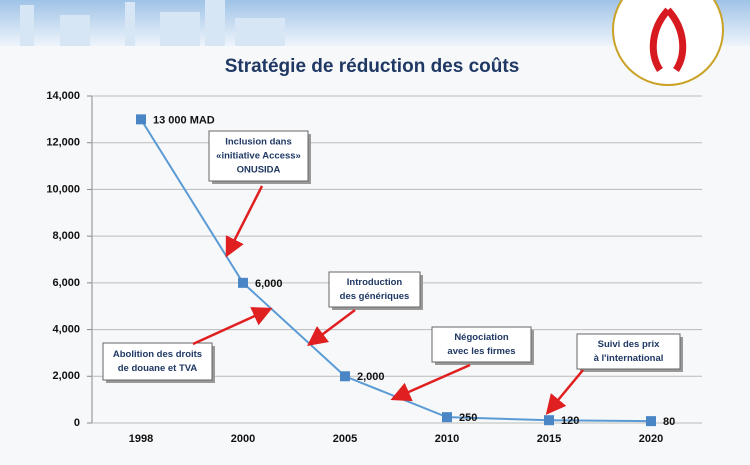 The height and width of the screenshot is (465, 750). Describe the element at coordinates (66, 329) in the screenshot. I see `y-tick-label: 4,000` at that location.